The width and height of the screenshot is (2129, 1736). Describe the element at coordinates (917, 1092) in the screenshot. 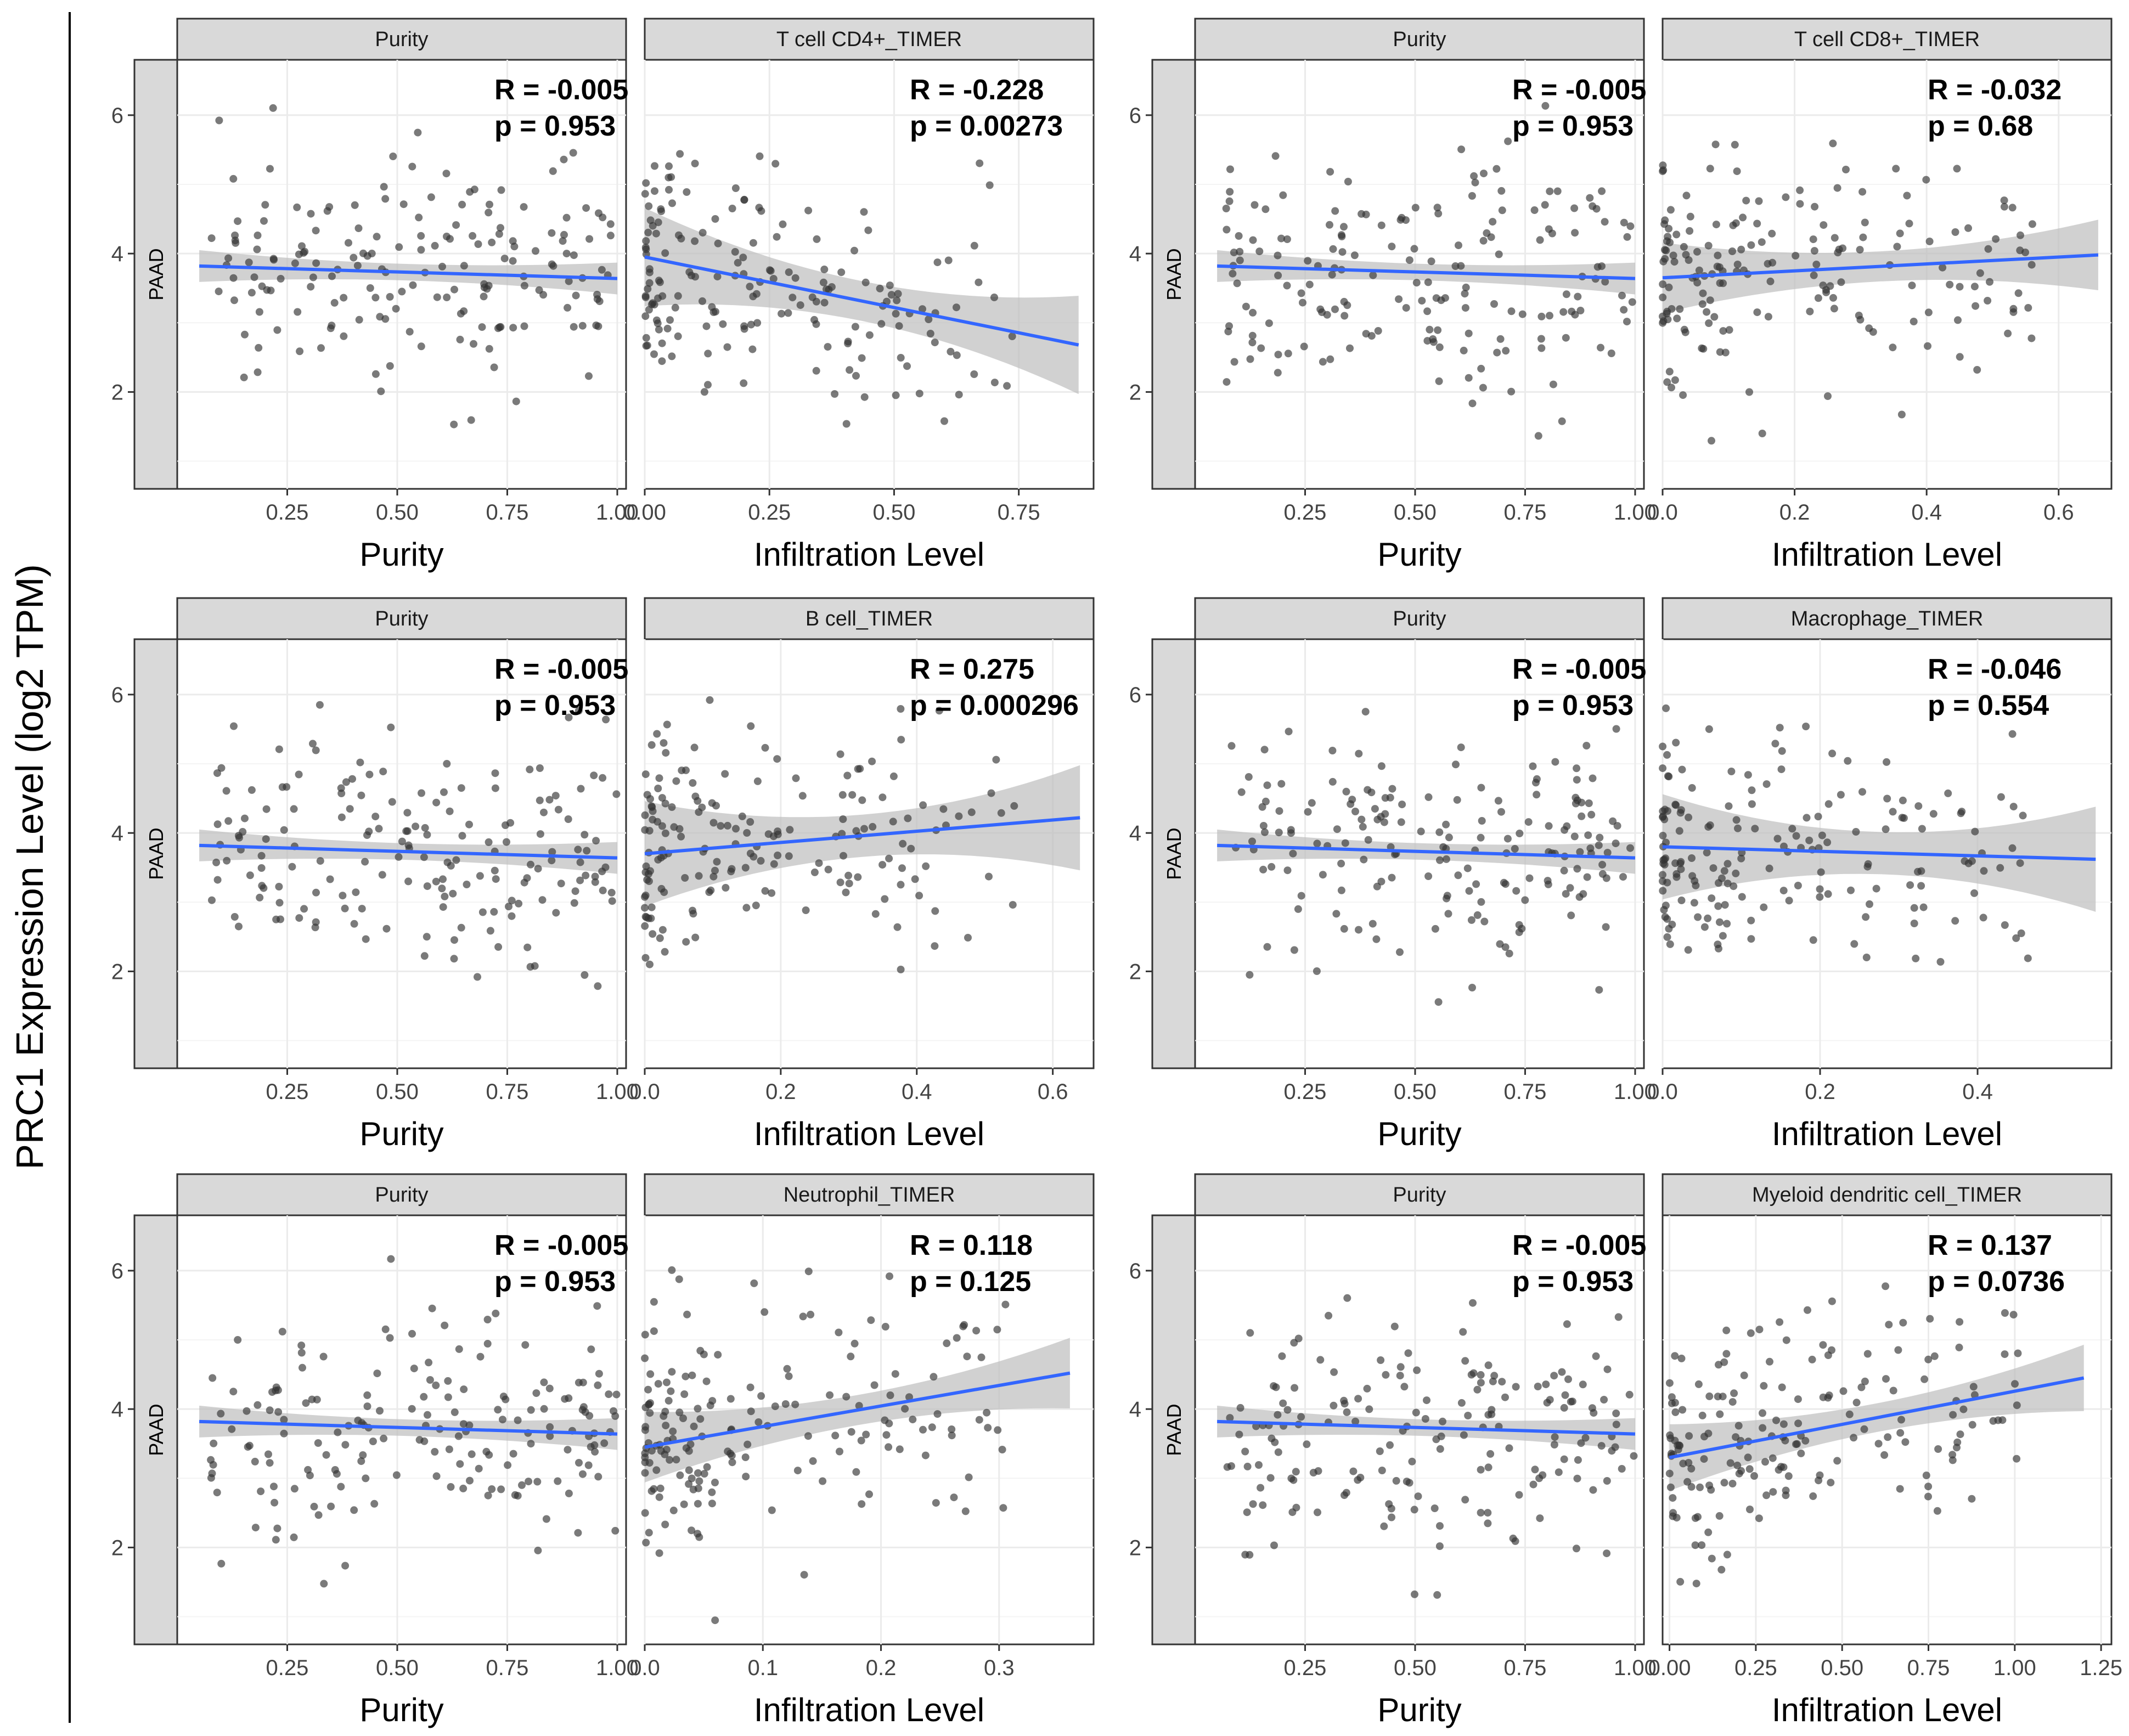

I see `x-tick-label: 0.4` at that location.